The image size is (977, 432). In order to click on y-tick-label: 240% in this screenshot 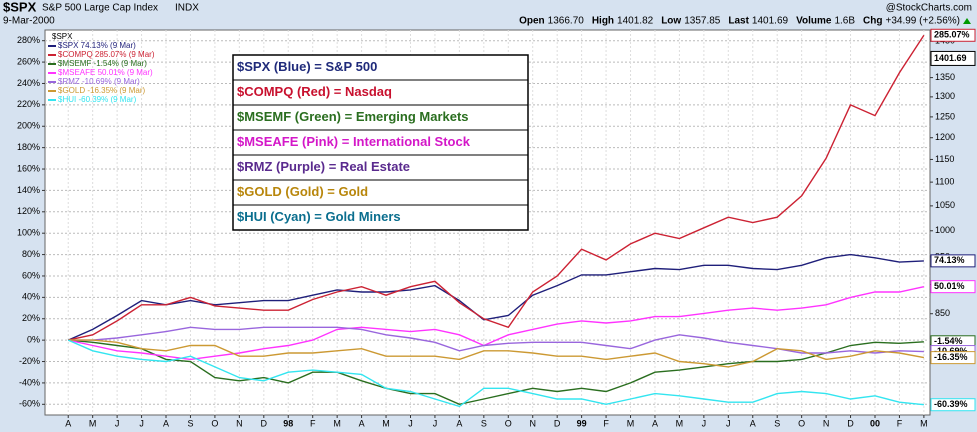, I will do `click(28, 83)`.